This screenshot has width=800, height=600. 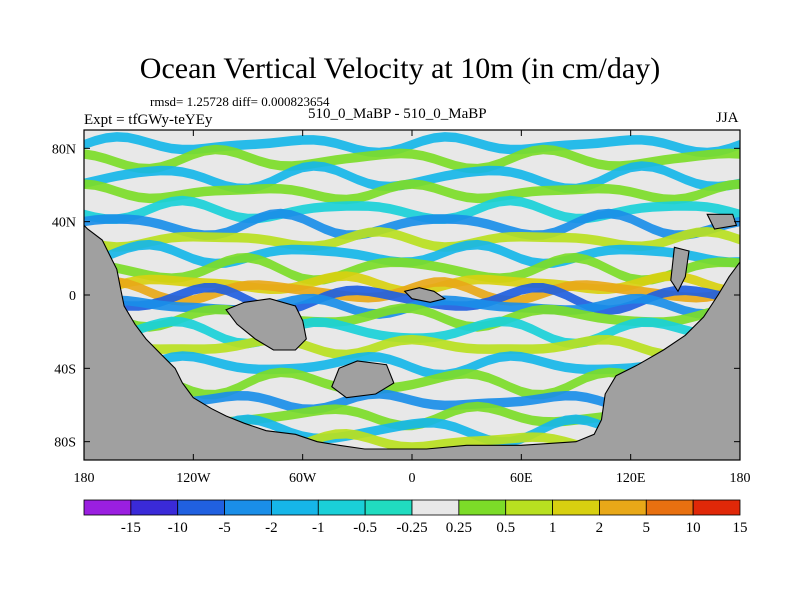 I want to click on y-tick-label: 80S, so click(x=65, y=443).